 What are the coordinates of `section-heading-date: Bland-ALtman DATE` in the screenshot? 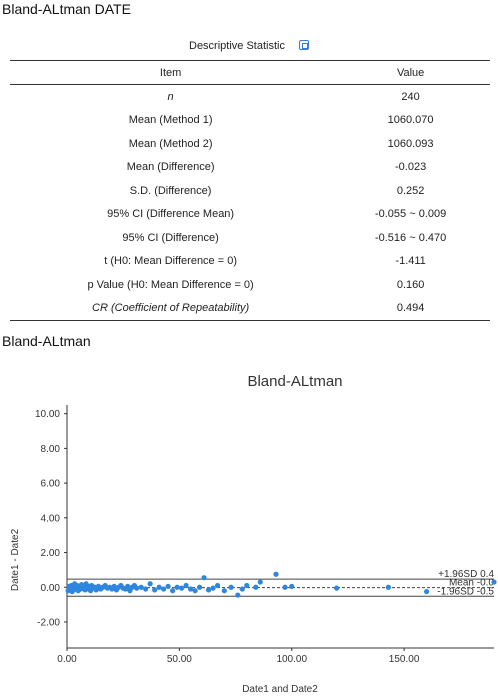 It's located at (66, 9).